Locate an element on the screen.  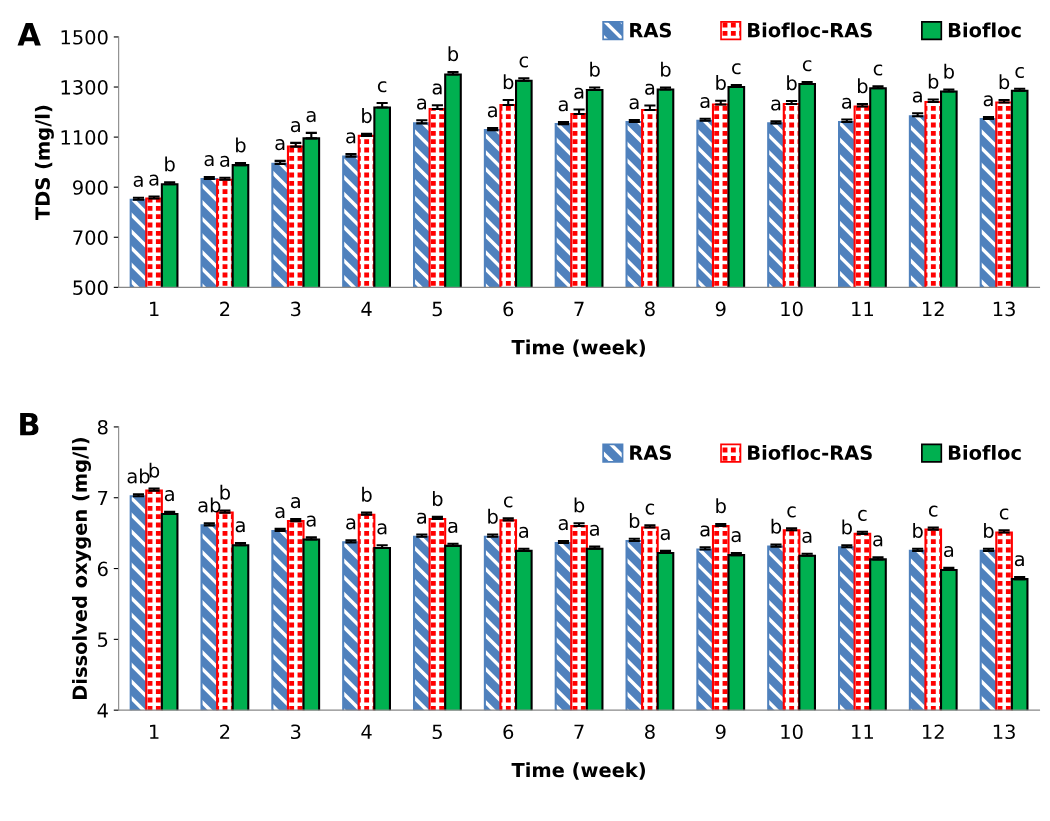
y-axis-title: Dissolved oxygen (mg/l) is located at coordinates (81, 568).